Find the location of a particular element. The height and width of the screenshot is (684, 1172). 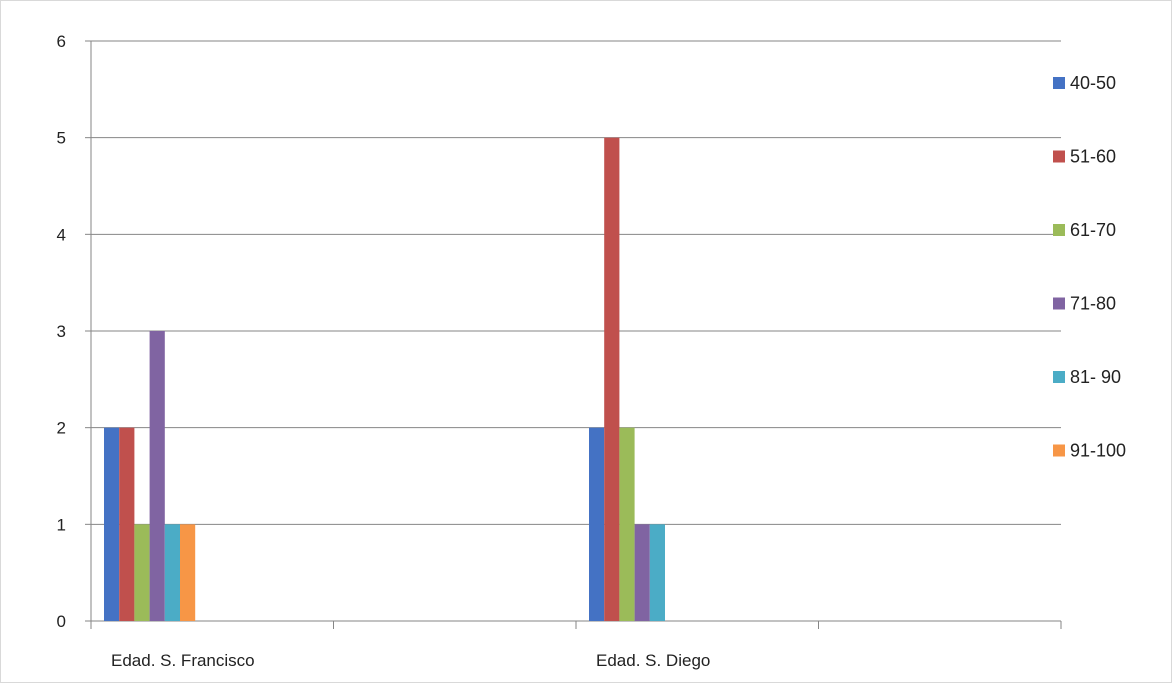

legend-label: 40-50 is located at coordinates (1093, 83).